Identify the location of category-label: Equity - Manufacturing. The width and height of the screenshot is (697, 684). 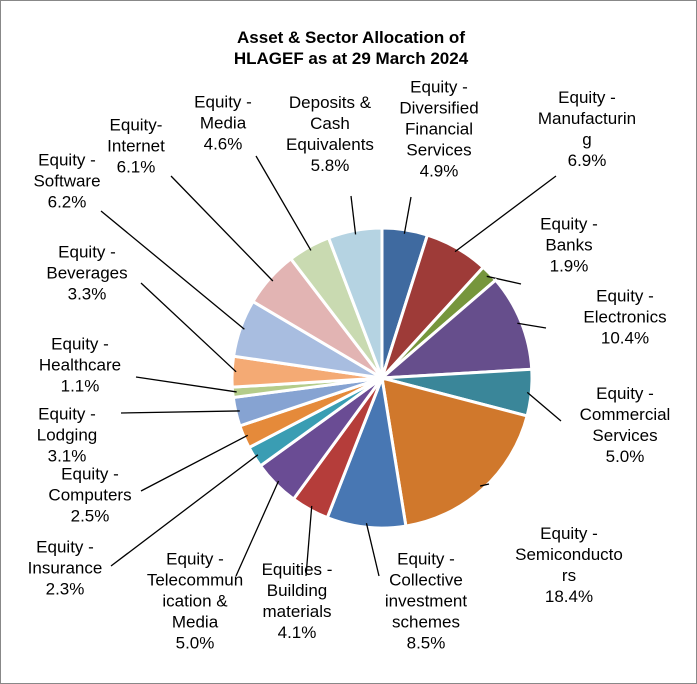
(587, 118).